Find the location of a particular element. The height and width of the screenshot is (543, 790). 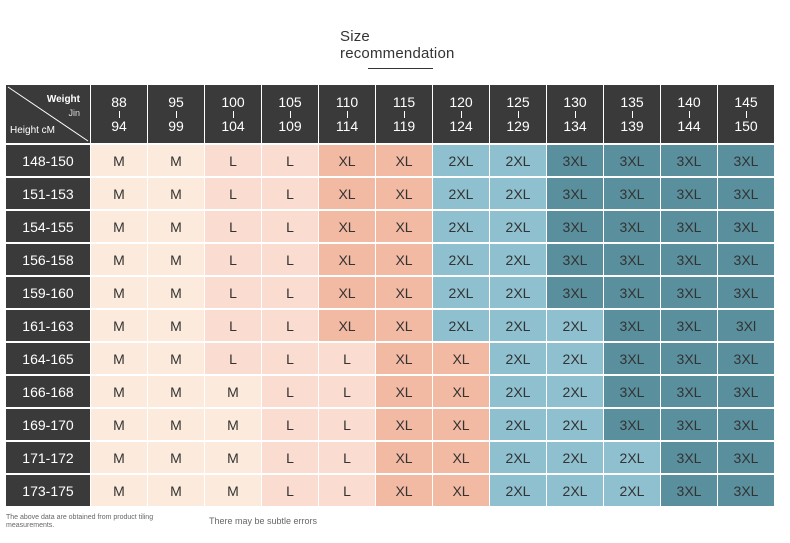

weight-range-min: 115 is located at coordinates (404, 101).